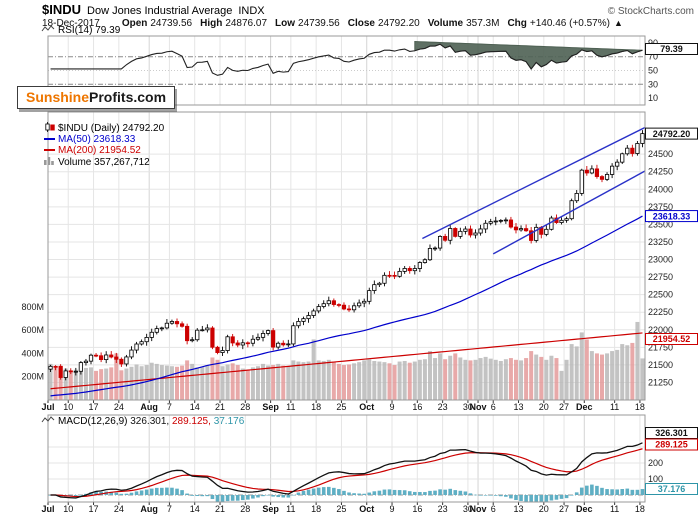 Image resolution: width=700 pixels, height=530 pixels. What do you see at coordinates (211, 23) in the screenshot?
I see `high-label: High` at bounding box center [211, 23].